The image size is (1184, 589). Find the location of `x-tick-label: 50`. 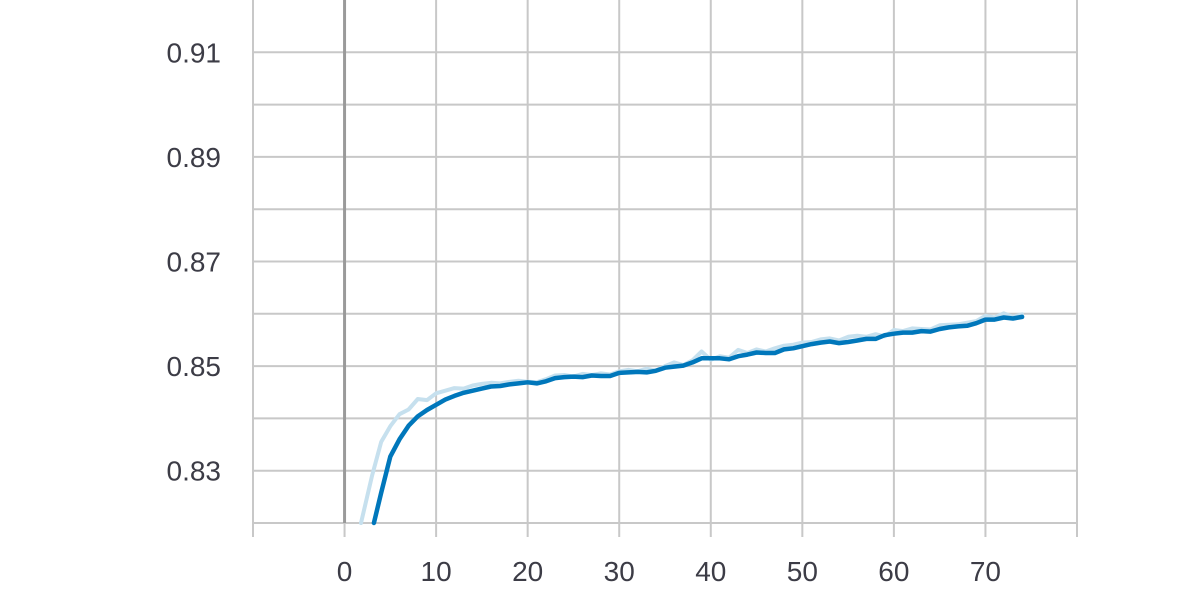

x-tick-label: 50 is located at coordinates (802, 571).